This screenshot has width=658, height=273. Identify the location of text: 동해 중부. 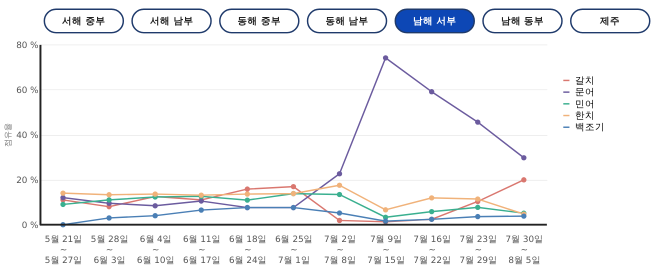
(259, 21).